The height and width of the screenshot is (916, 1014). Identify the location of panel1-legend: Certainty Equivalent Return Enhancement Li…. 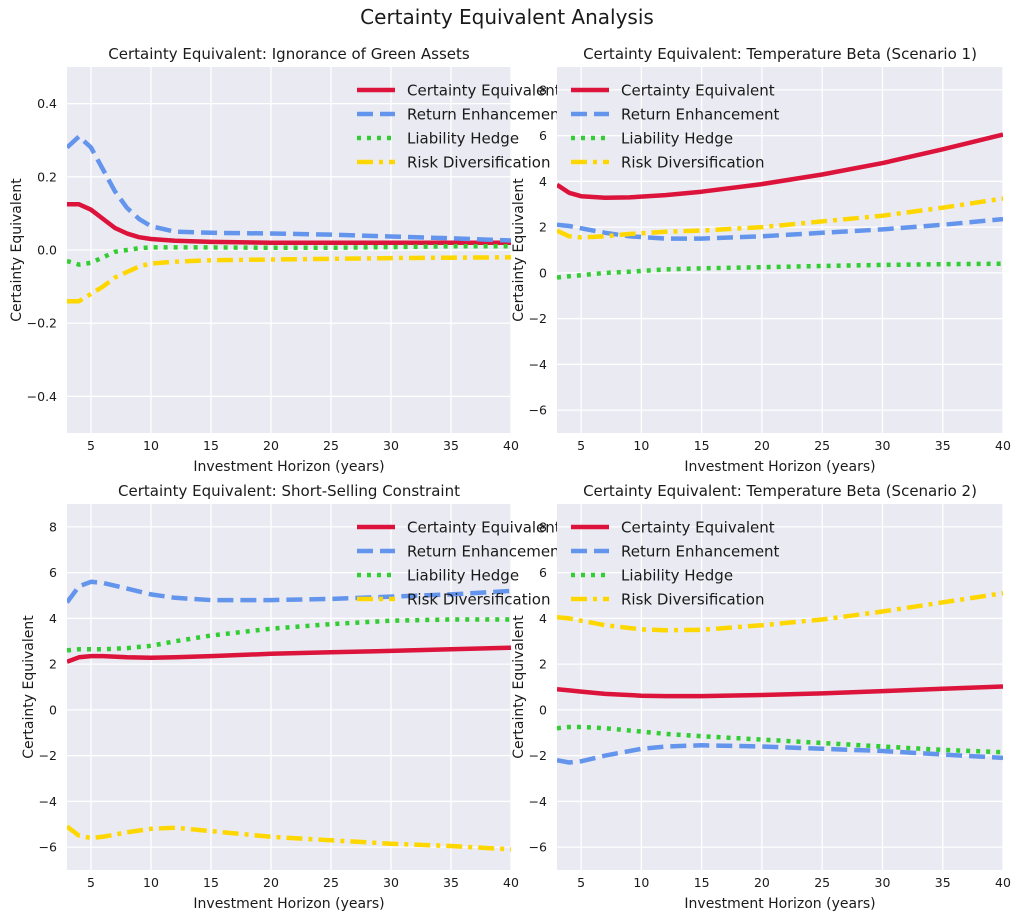
(675, 127).